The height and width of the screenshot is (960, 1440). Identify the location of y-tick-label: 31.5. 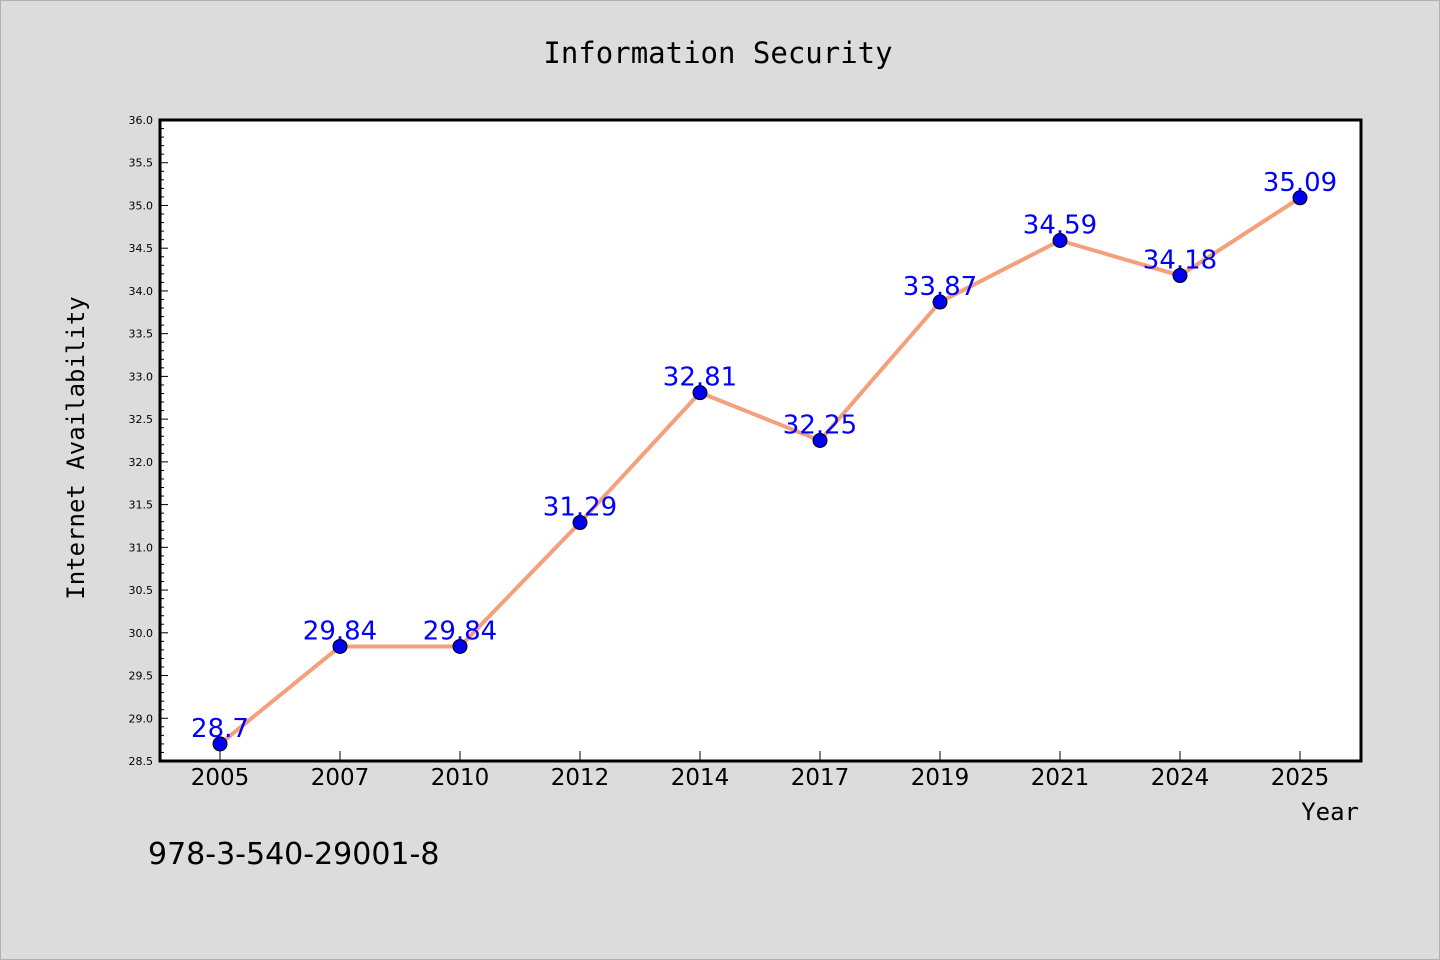
(141, 505).